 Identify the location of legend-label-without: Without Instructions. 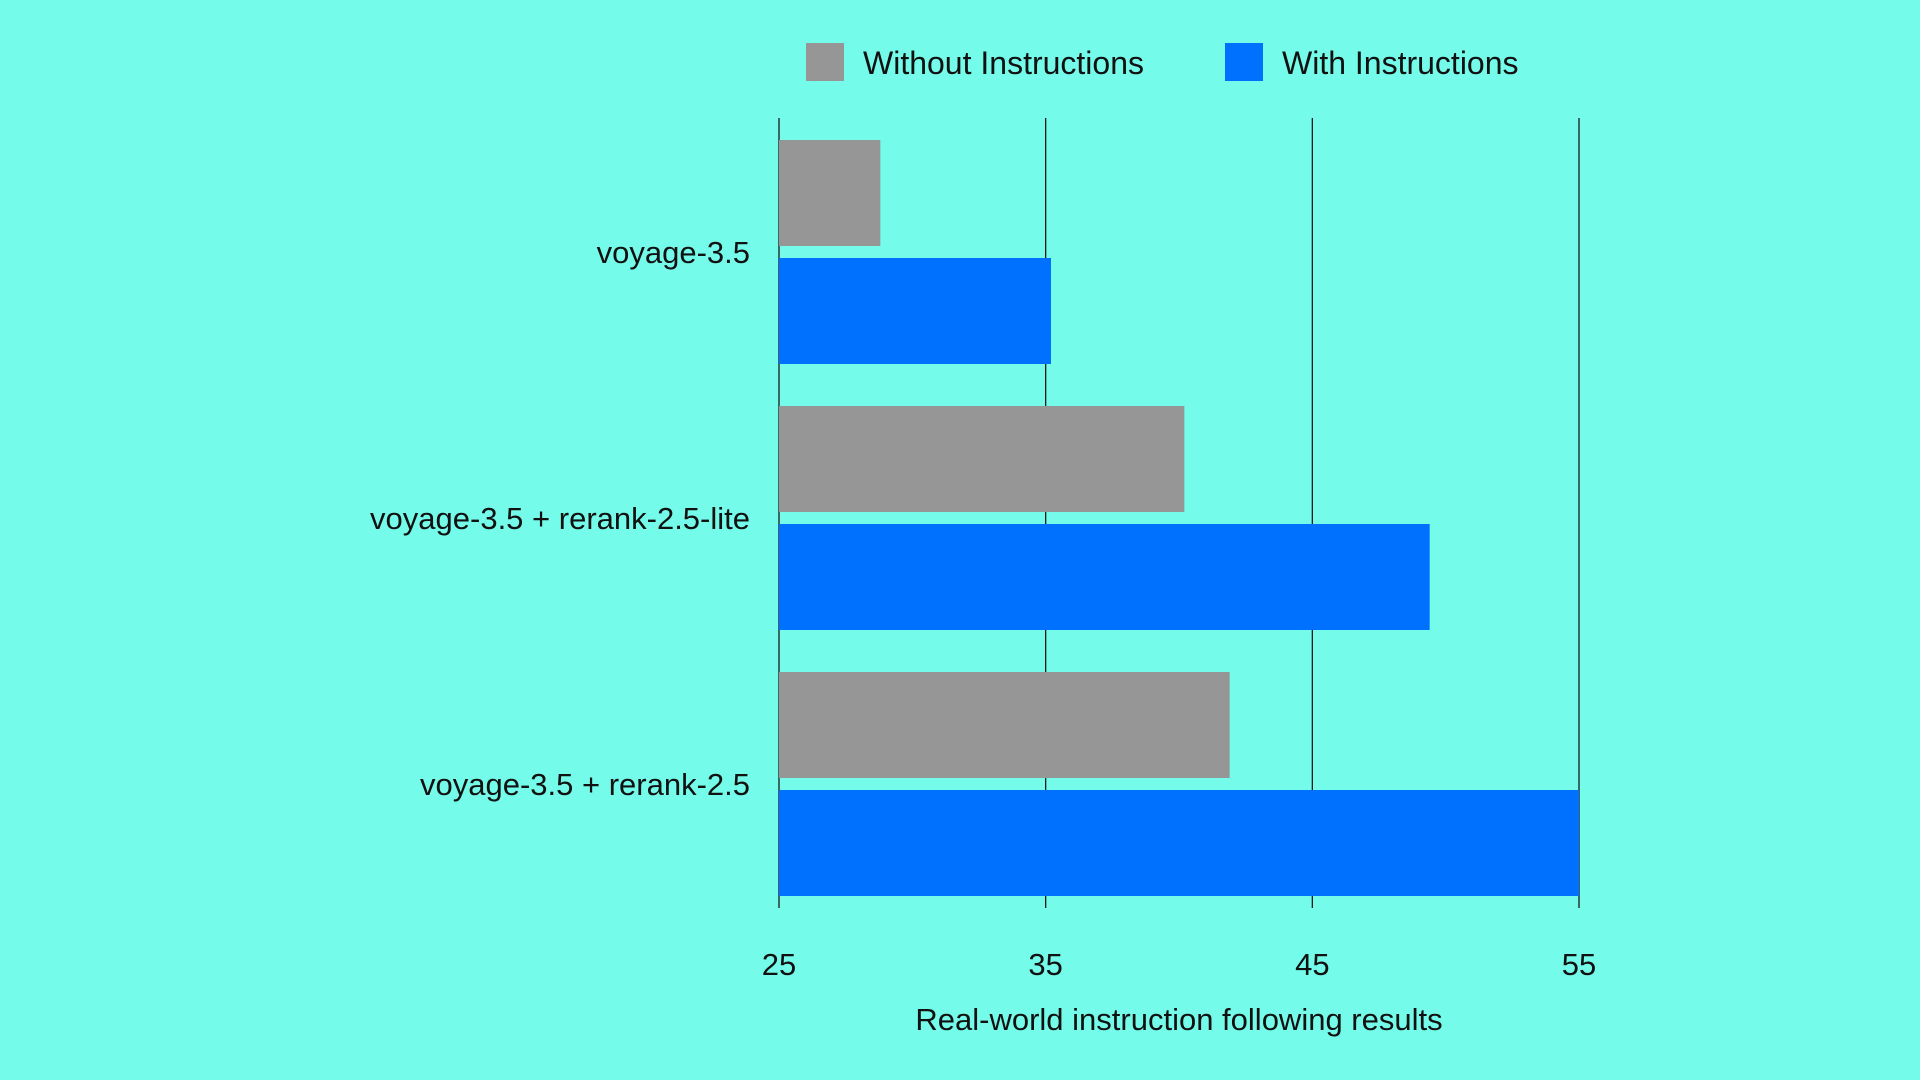
(1003, 63).